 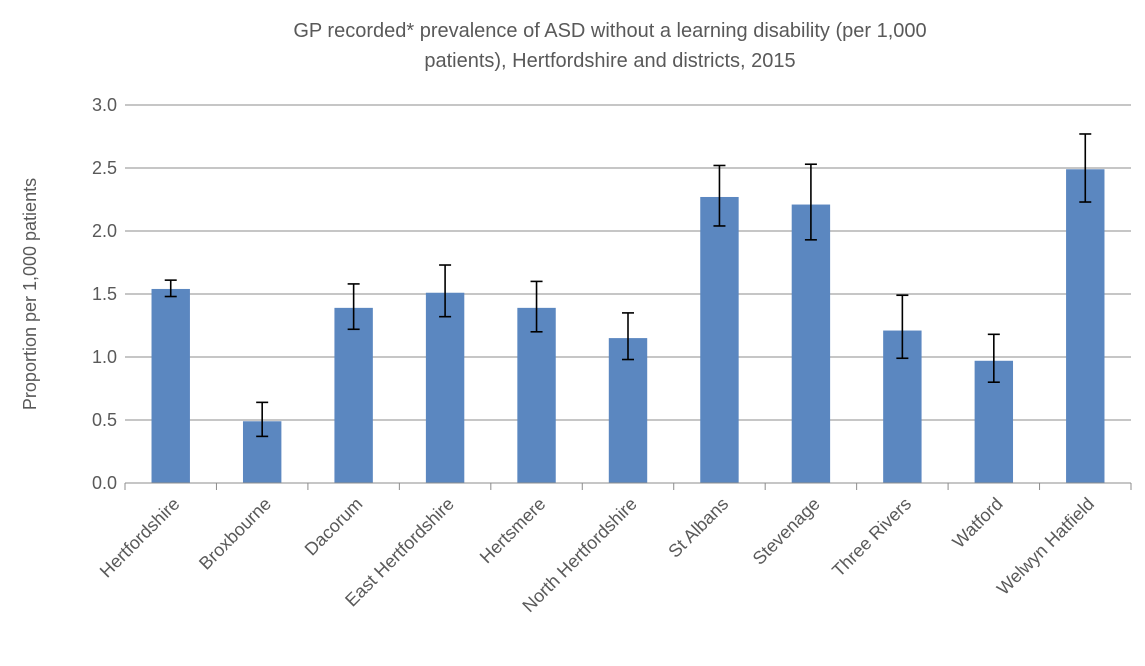 I want to click on x-tick-label: Watford, so click(x=977, y=523).